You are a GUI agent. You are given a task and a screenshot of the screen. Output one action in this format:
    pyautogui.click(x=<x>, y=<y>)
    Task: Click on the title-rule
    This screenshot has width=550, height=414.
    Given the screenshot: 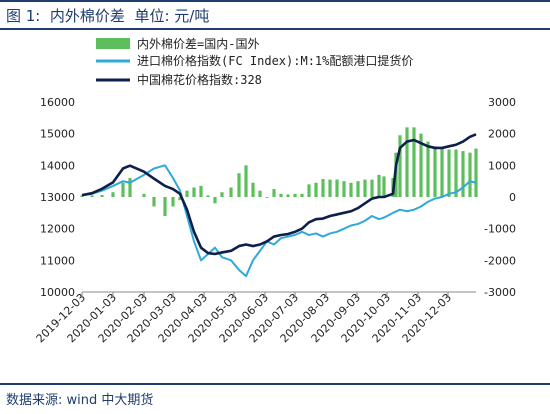 What is the action you would take?
    pyautogui.click(x=275, y=29)
    